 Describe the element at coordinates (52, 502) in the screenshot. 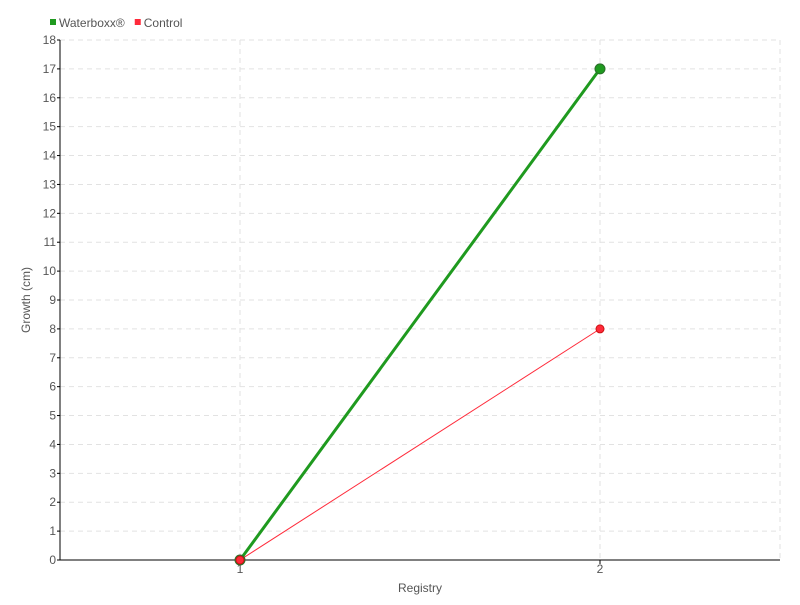

I see `y-tick-label: 2` at that location.